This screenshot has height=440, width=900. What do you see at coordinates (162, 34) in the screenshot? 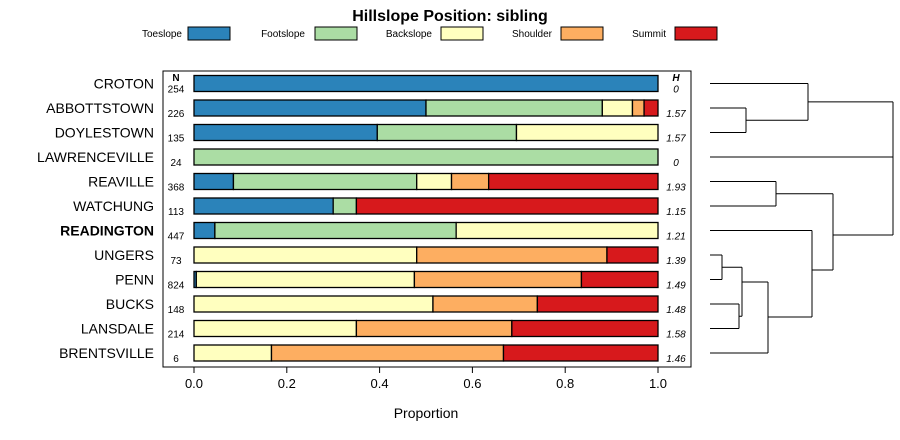
I see `legend-label-toeslope: Toeslope` at bounding box center [162, 34].